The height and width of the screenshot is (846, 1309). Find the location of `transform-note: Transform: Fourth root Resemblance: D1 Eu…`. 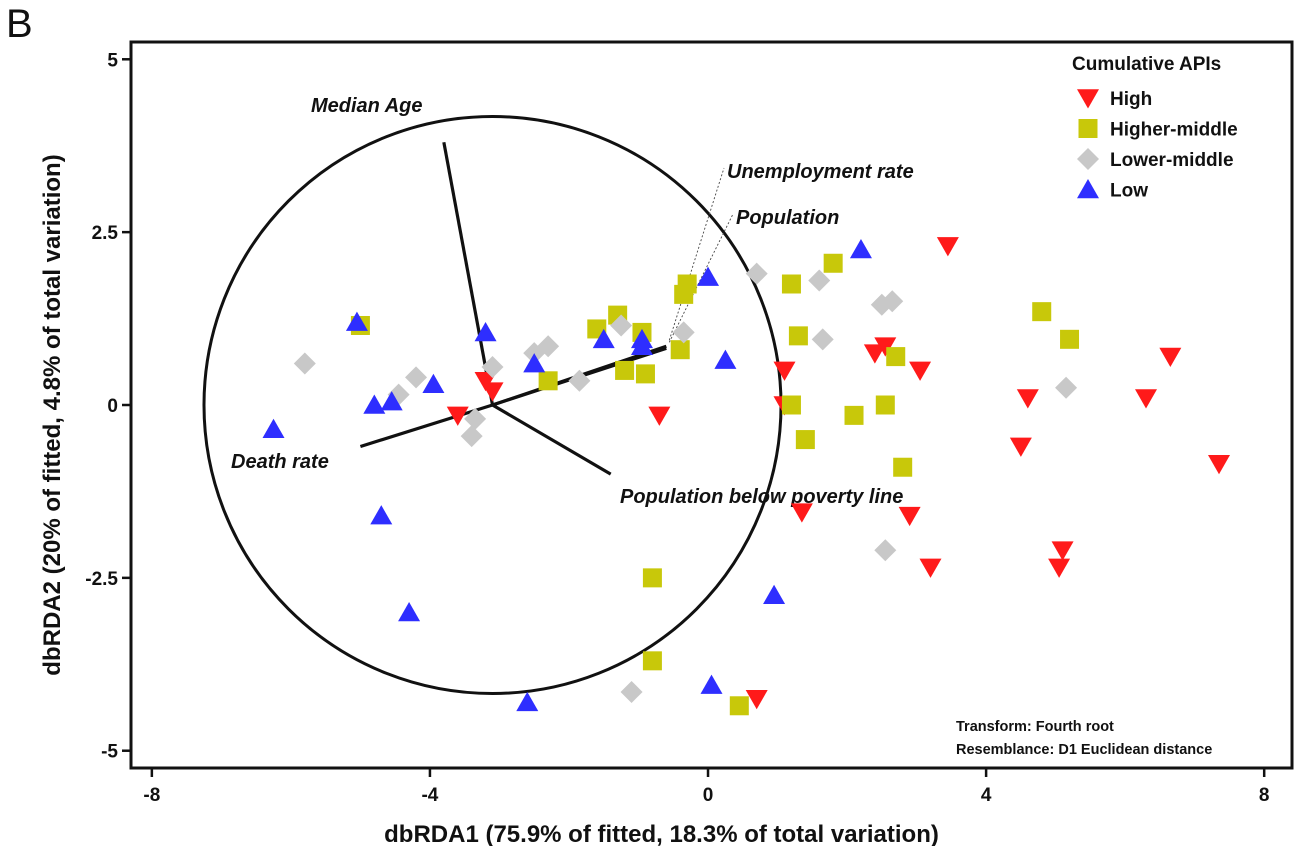

transform-note: Transform: Fourth root Resemblance: D1 Eu… is located at coordinates (1084, 738).